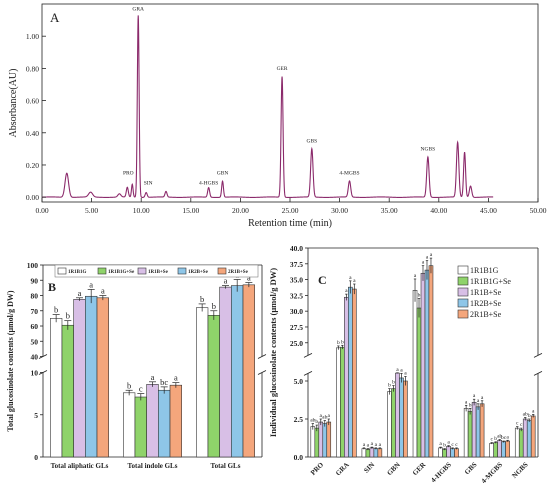 This screenshot has width=550, height=488. Describe the element at coordinates (311, 141) in the screenshot. I see `peak-annotation: GBS` at that location.